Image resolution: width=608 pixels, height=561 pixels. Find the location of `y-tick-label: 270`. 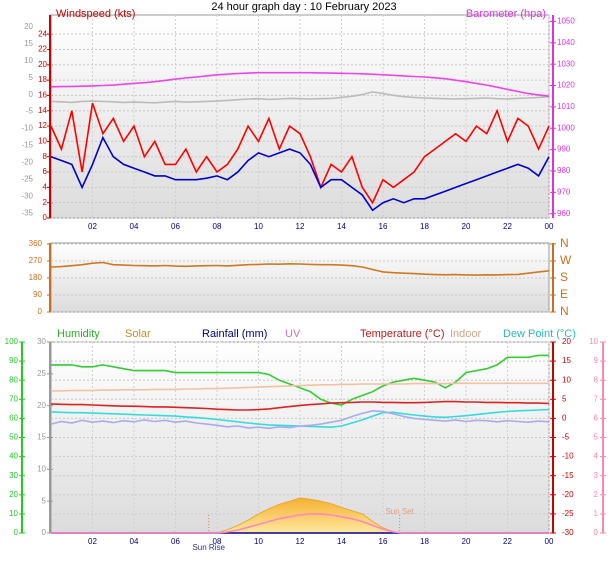

y-tick-label: 270 is located at coordinates (36, 260).